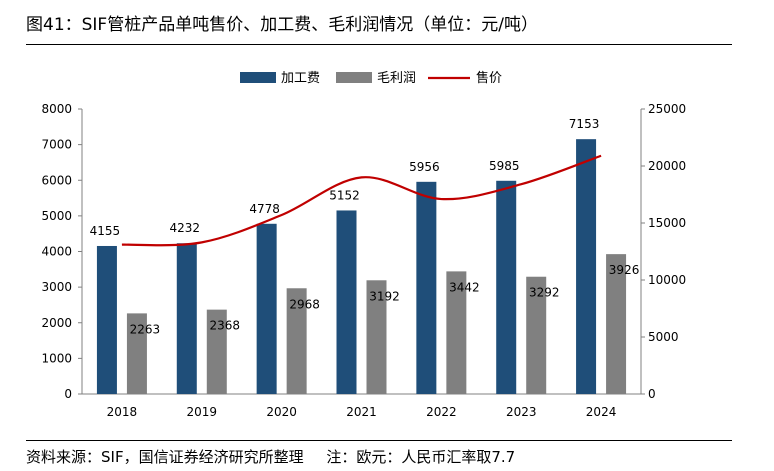  Describe the element at coordinates (56, 252) in the screenshot. I see `left-tick-label: 4000` at that location.